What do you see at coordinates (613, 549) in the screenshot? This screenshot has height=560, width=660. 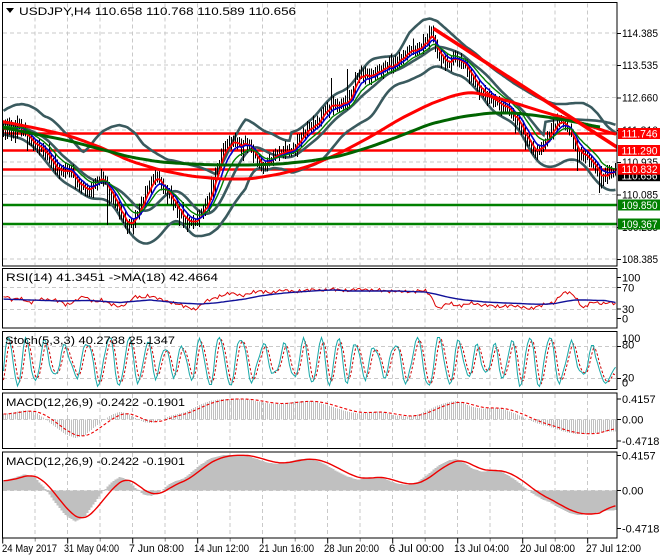 I see `svg-text: 27 Jul 12:00` at bounding box center [613, 549].